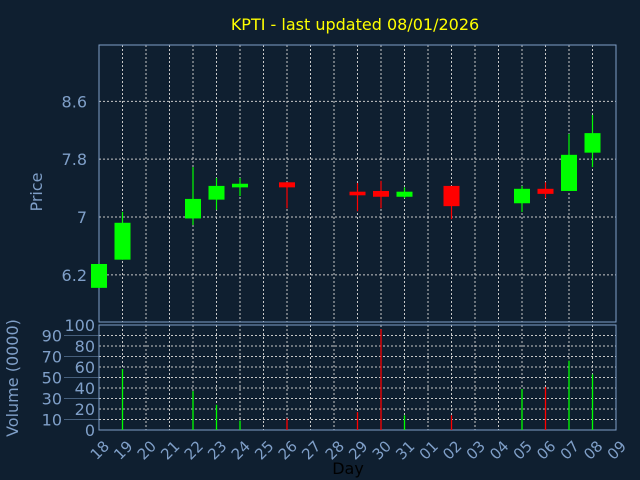 This screenshot has height=480, width=640. What do you see at coordinates (85, 409) in the screenshot?
I see `volume-tick-label: 20` at bounding box center [85, 409].